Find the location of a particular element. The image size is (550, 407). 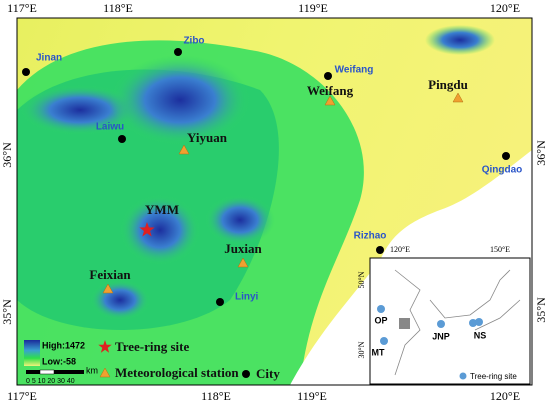

city-label: Zibo is located at coordinates (193, 41).